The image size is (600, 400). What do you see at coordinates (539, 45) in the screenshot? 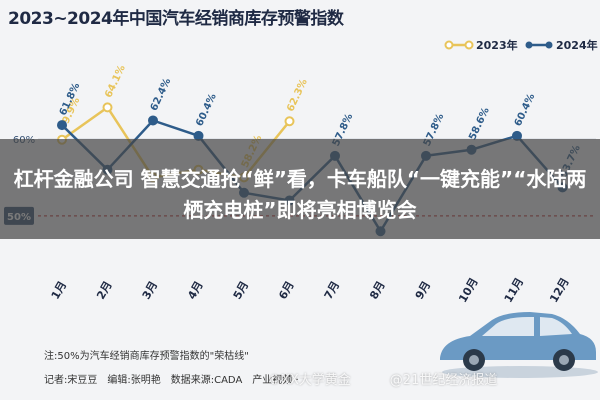
I see `legend-swatch-2024` at bounding box center [539, 45].